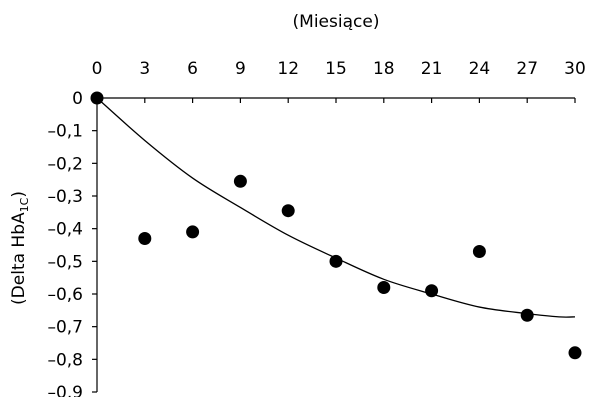  I want to click on x-axis-title: (Miesiące), so click(336, 22).